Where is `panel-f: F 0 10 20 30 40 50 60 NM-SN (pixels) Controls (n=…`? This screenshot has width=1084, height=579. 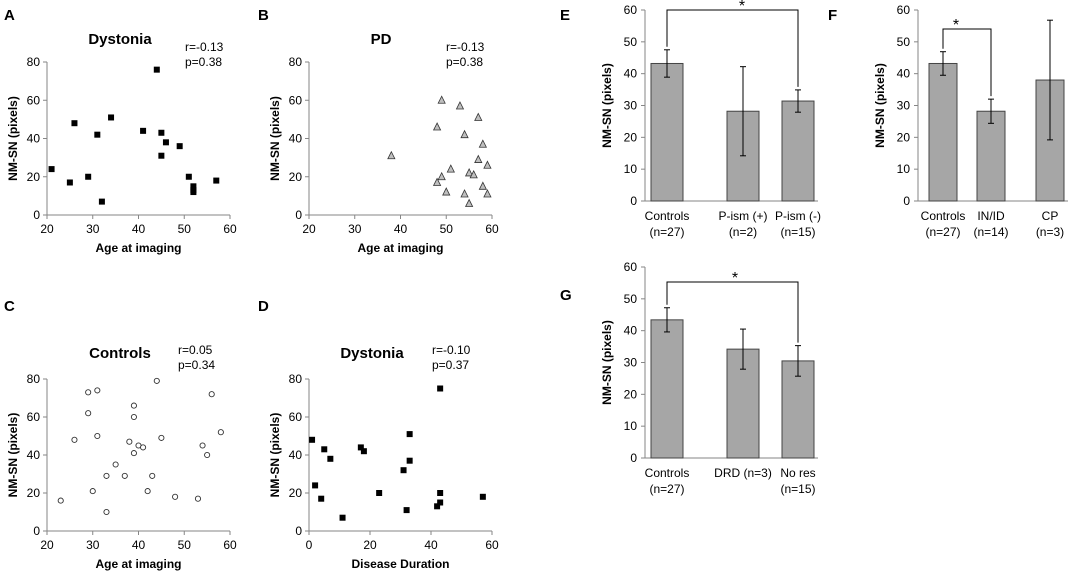
panel-f: F 0 10 20 30 40 50 60 NM-SN (pixels) Controls (n=… is located at coordinates (948, 121).